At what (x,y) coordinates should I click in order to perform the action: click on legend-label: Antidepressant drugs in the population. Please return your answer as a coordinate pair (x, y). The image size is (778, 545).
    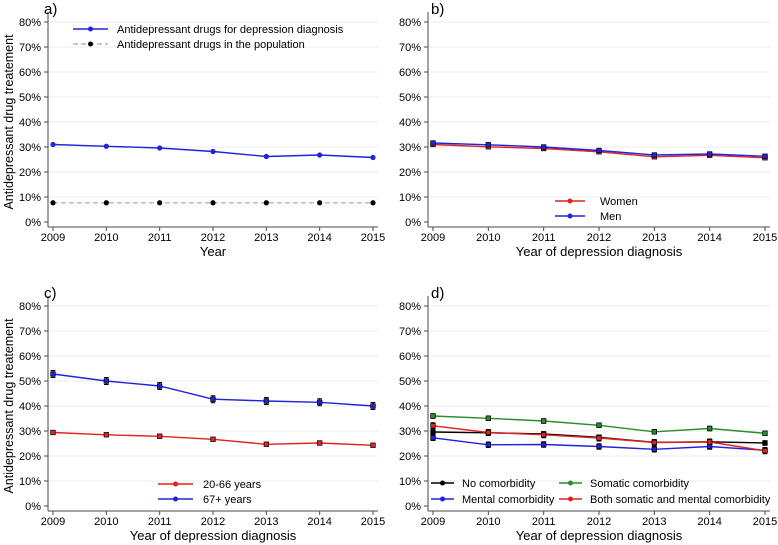
    Looking at the image, I should click on (211, 45).